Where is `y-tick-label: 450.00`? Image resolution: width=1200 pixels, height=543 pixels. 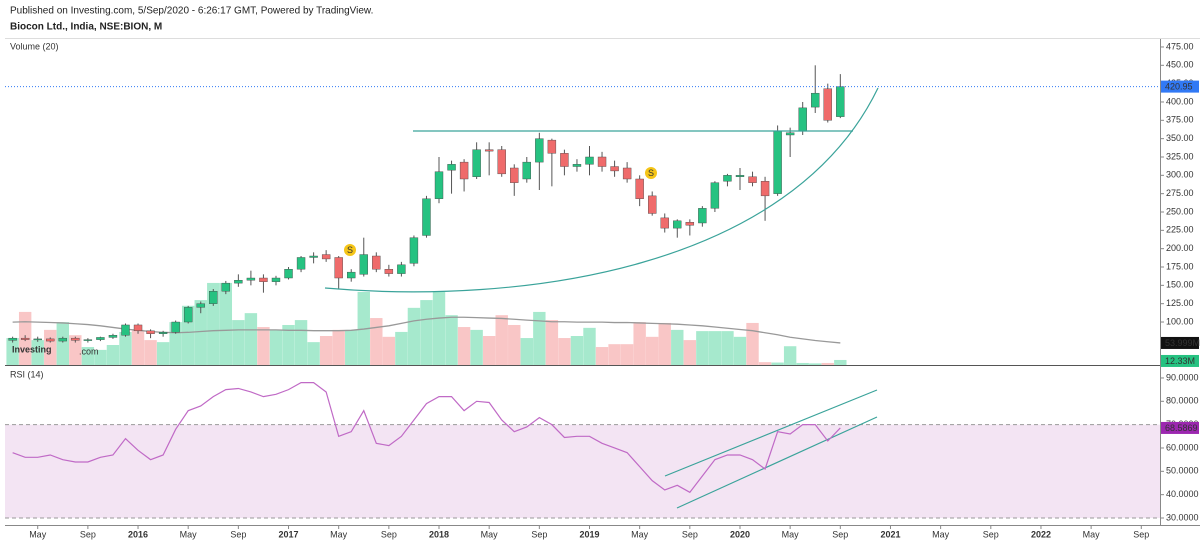 y-tick-label: 450.00 is located at coordinates (1180, 65).